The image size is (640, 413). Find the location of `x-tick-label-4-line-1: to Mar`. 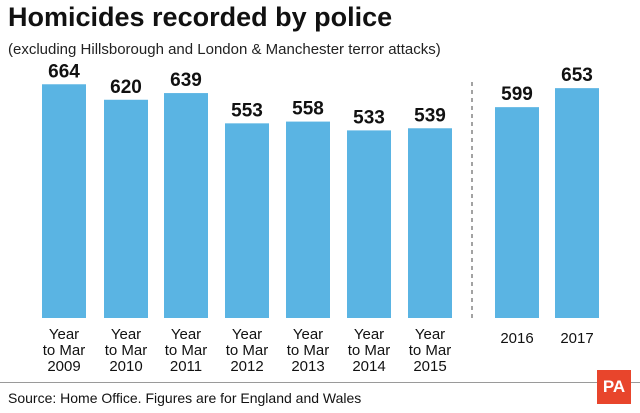

x-tick-label-4-line-1: to Mar is located at coordinates (308, 350).